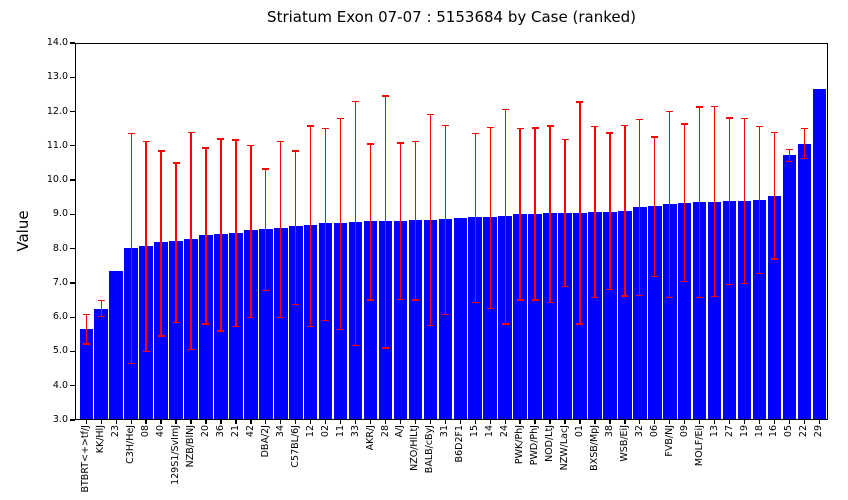 This screenshot has height=500, width=848. I want to click on x-tick-label: 01, so click(579, 431).